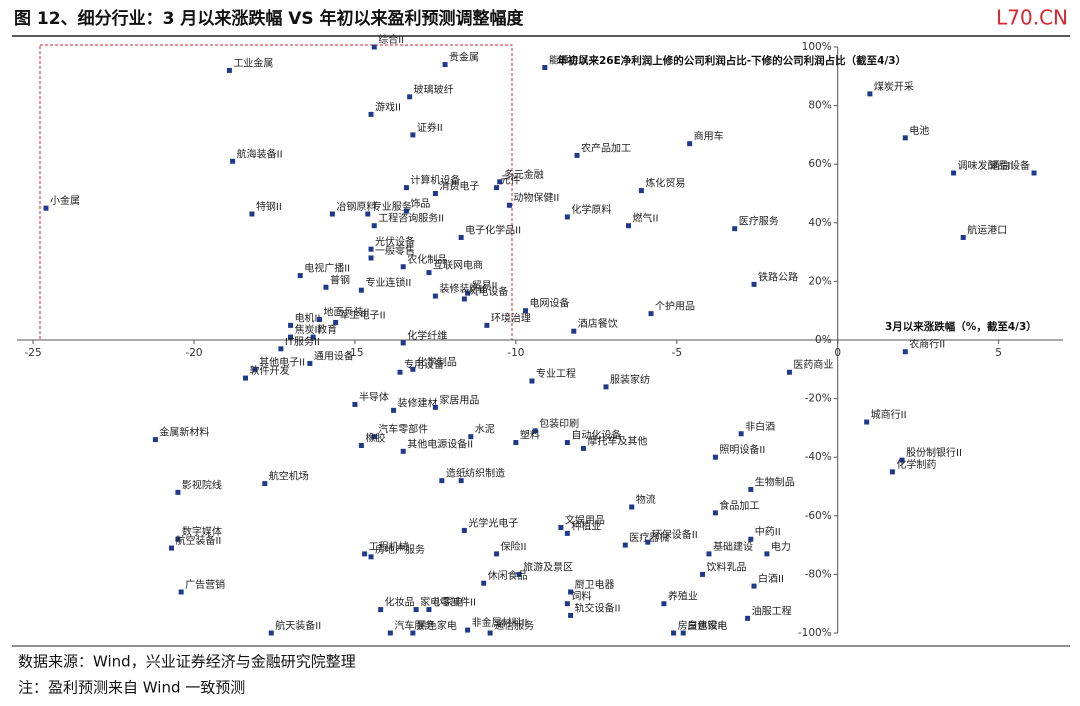  What do you see at coordinates (354, 353) in the screenshot?
I see `x-tick-label: -15` at bounding box center [354, 353].